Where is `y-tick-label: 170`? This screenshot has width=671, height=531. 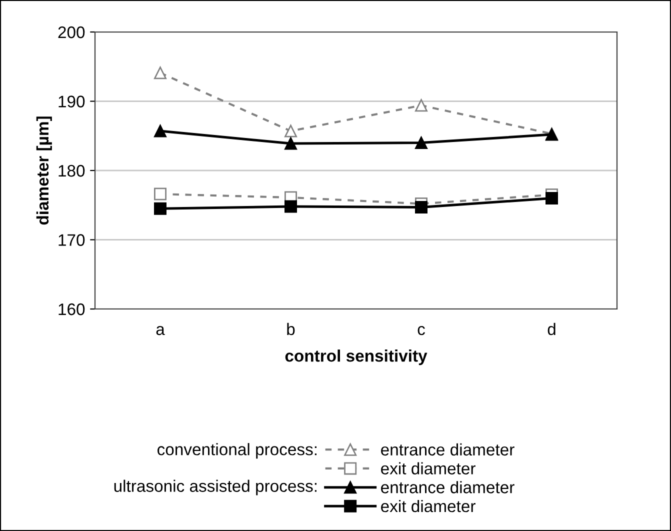
y-tick-label: 170 is located at coordinates (71, 240).